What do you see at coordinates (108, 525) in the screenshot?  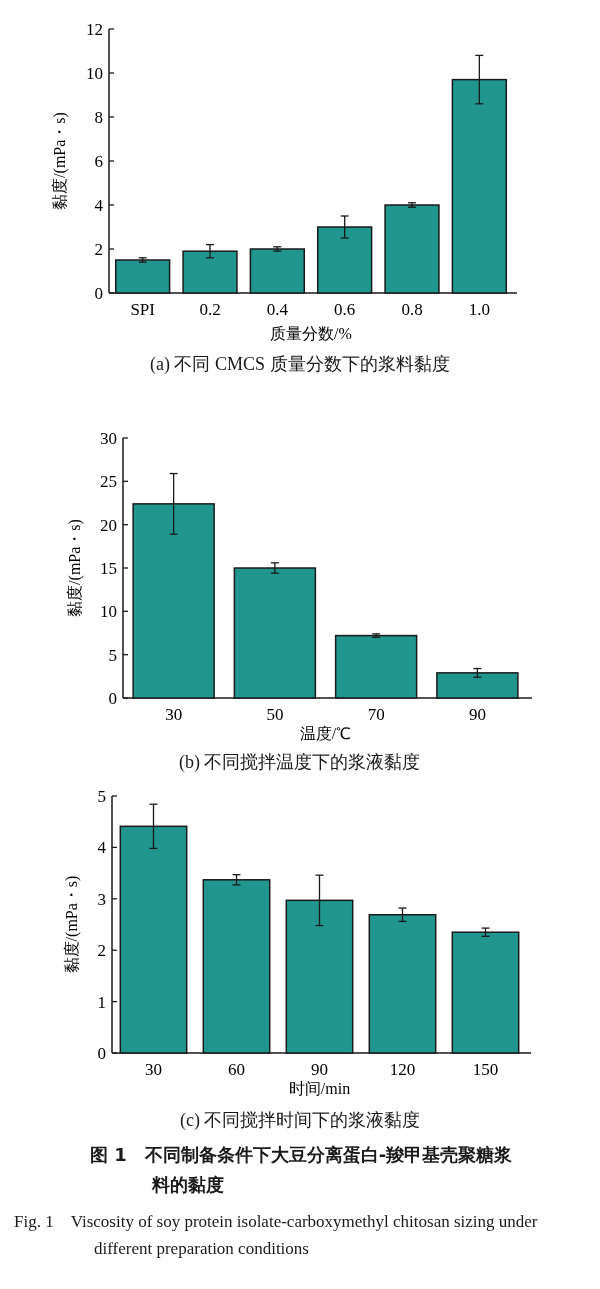 I see `y-tick-label: 20` at bounding box center [108, 525].